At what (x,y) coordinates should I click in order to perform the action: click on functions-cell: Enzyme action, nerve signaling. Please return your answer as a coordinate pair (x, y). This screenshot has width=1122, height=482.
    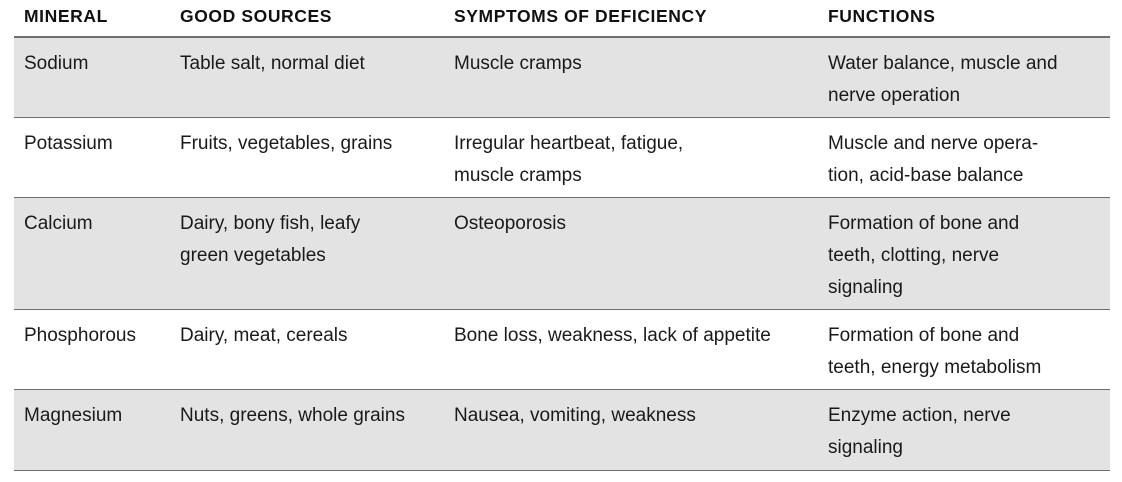
    Looking at the image, I should click on (919, 432).